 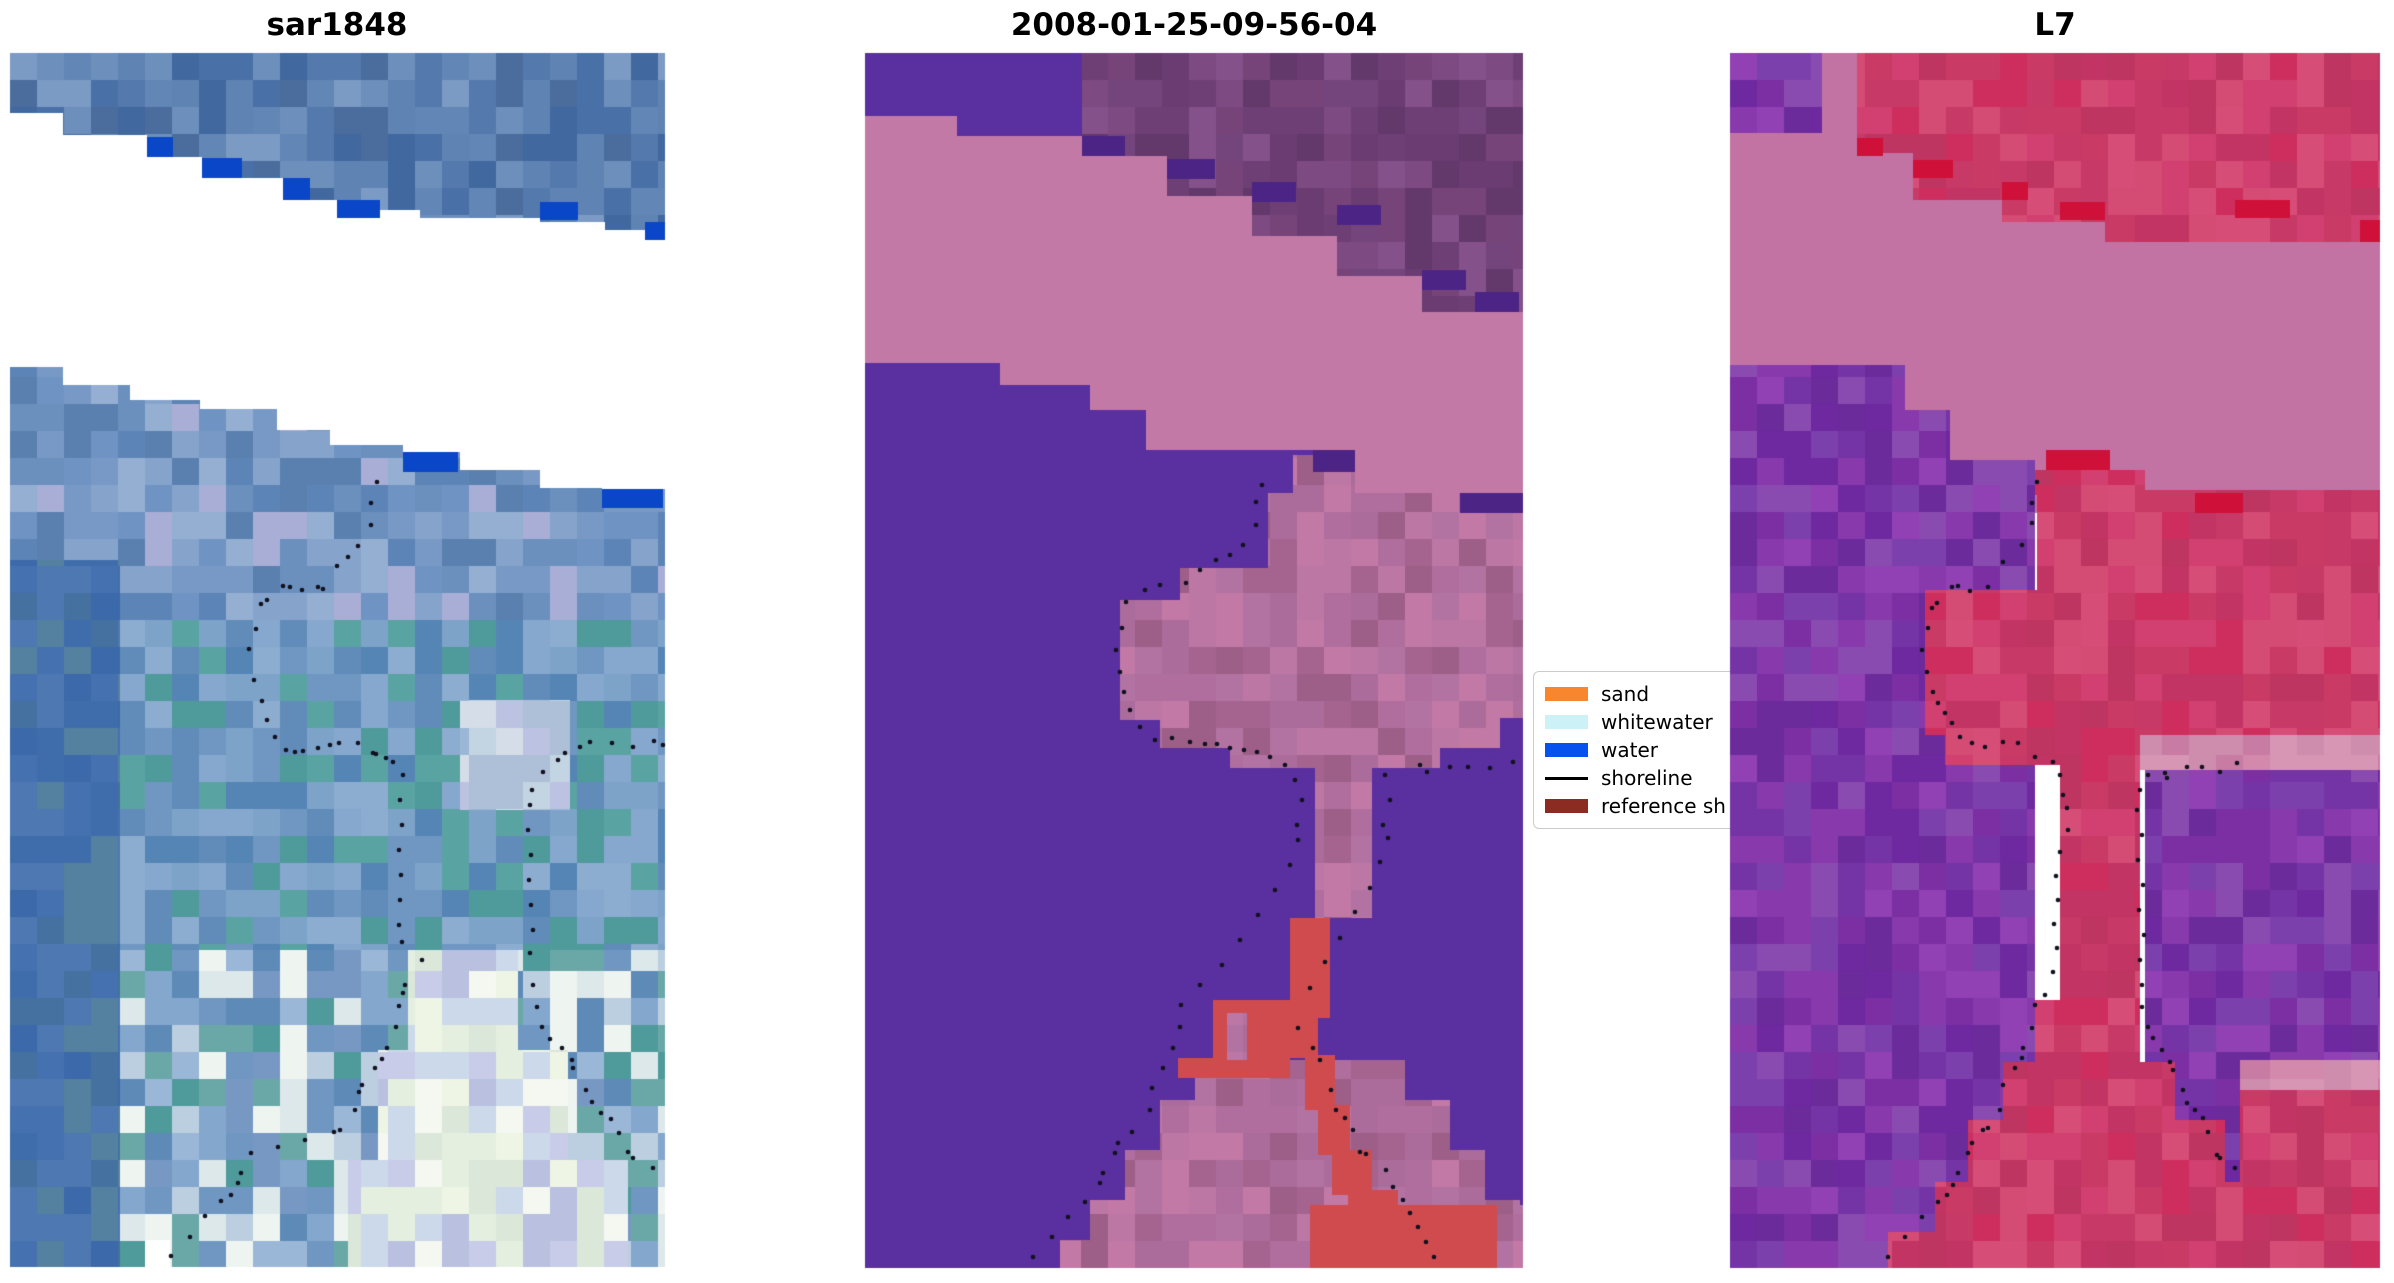 I want to click on legend-entry-shoreline: shoreline, so click(x=1662, y=778).